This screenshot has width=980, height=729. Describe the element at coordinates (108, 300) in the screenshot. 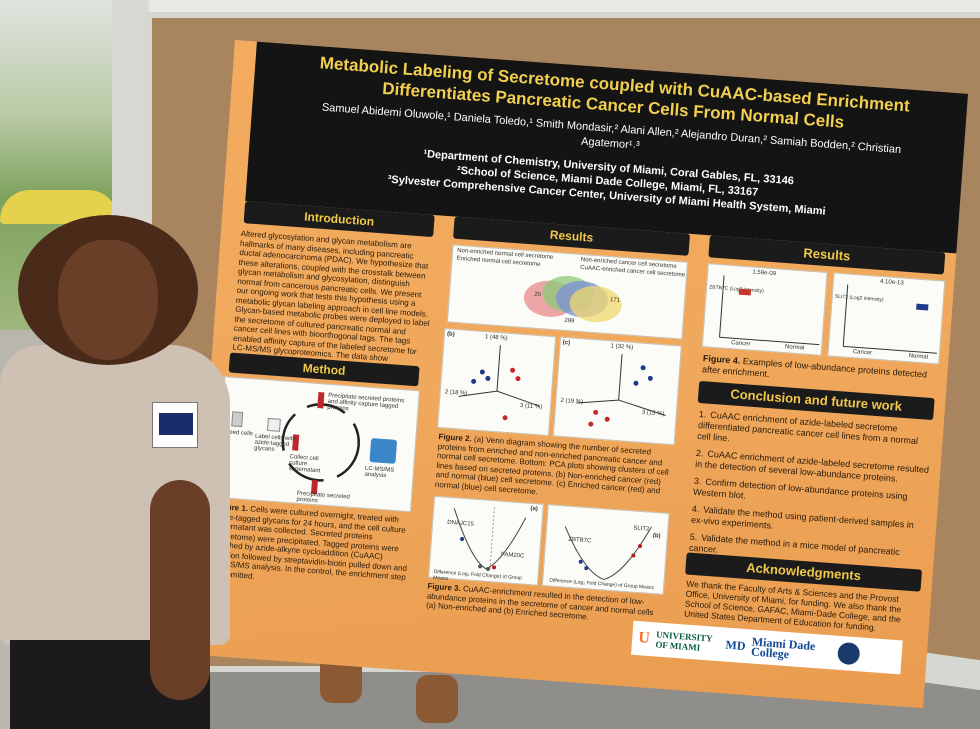

I see `presenter-face` at that location.